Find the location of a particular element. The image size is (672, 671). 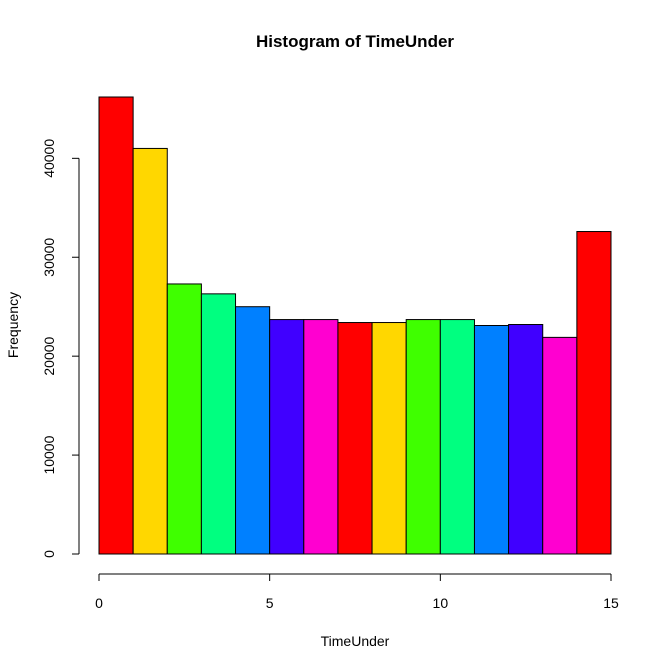

x-tick-label: 0 is located at coordinates (99, 603).